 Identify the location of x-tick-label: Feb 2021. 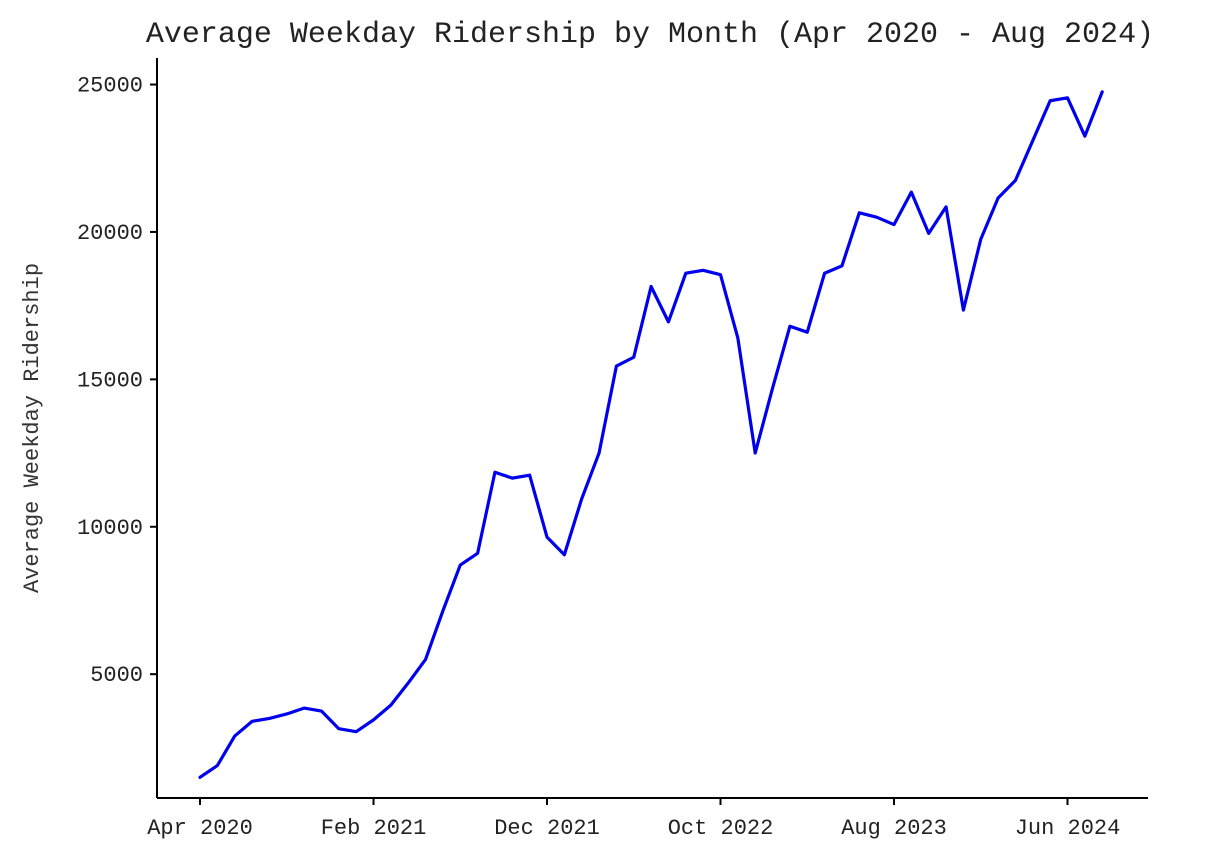
(374, 828).